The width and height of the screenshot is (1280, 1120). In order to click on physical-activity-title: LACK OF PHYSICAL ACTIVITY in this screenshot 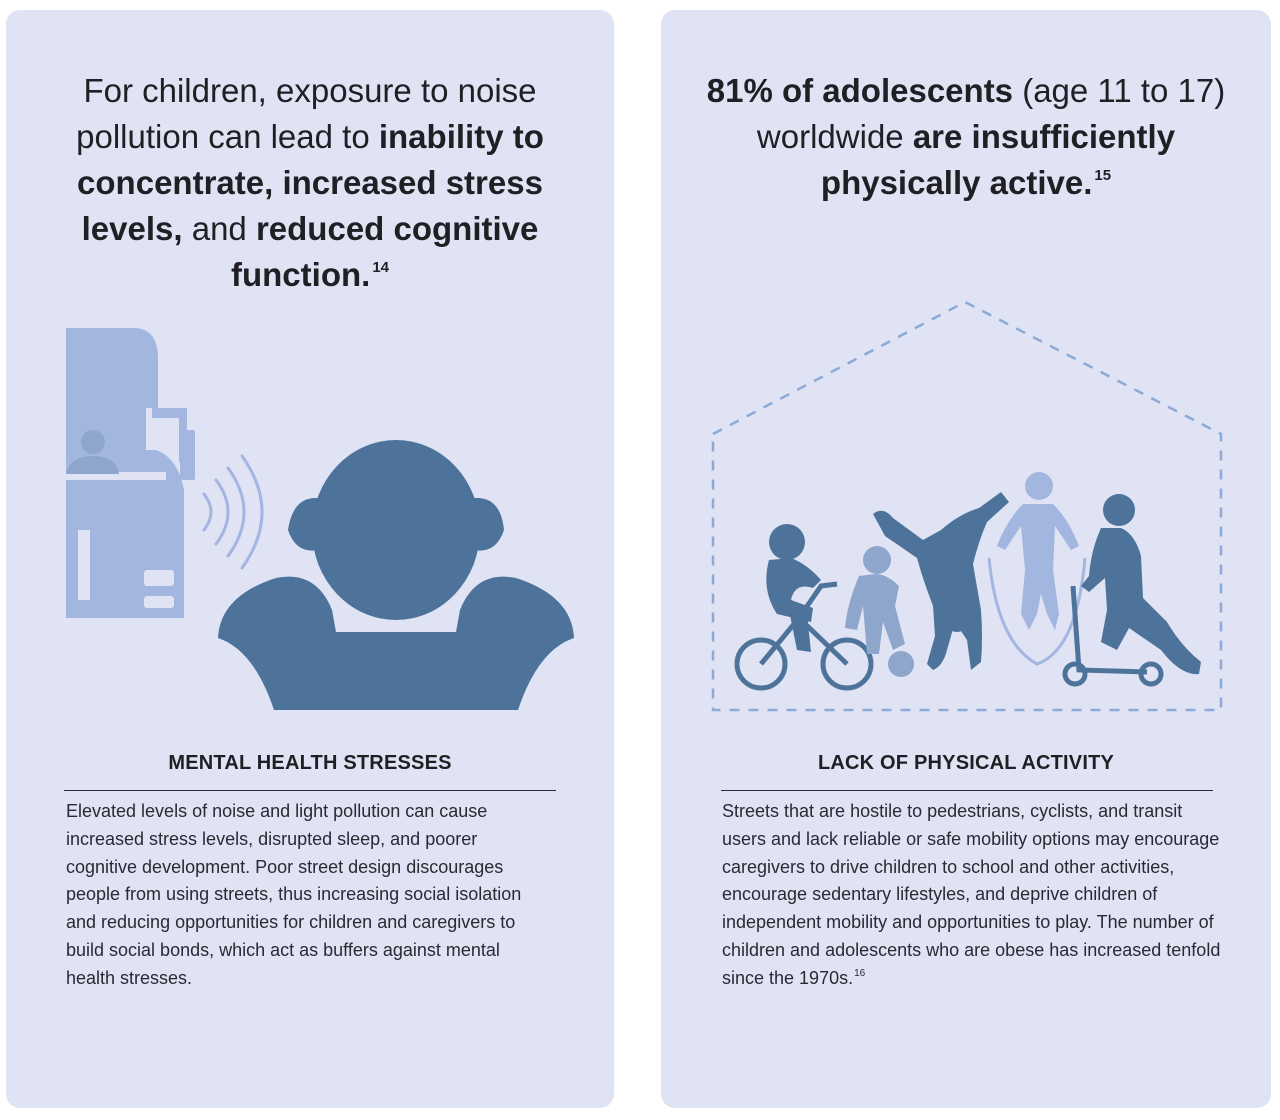, I will do `click(966, 763)`.